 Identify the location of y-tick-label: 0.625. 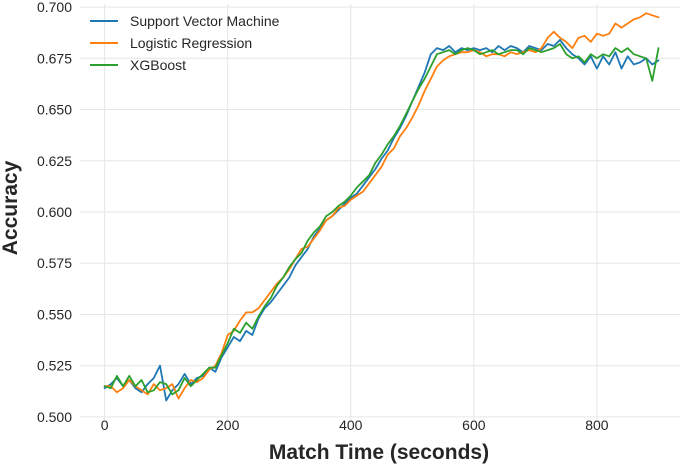
(54, 161).